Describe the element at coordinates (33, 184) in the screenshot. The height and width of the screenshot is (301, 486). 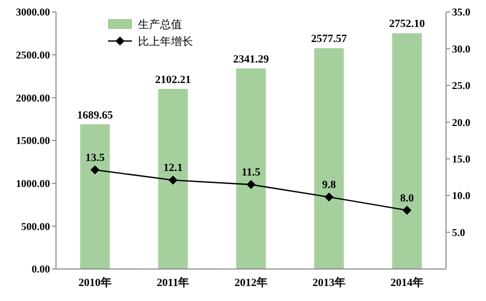
I see `y-tick-label: 1000.00` at that location.